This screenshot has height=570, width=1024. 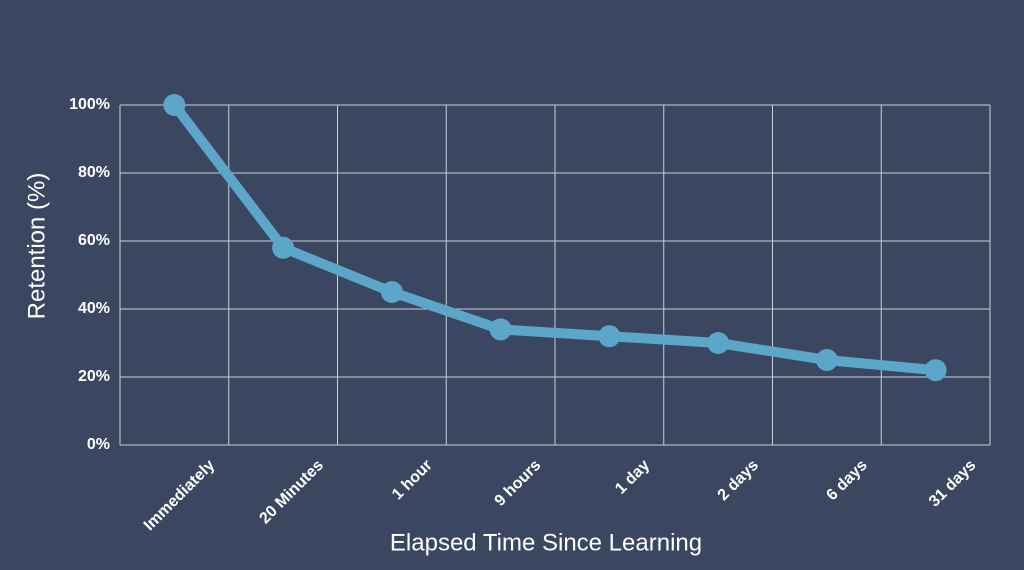 What do you see at coordinates (98, 444) in the screenshot?
I see `y-tick-label: 0%` at bounding box center [98, 444].